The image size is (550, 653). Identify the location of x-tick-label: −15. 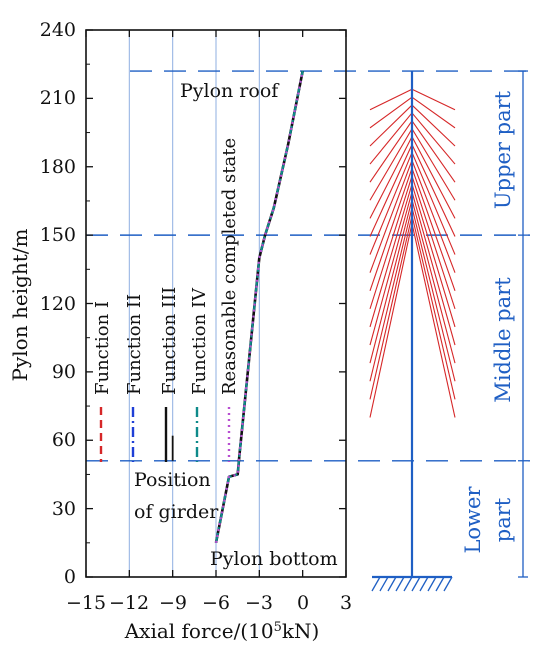
(86, 603).